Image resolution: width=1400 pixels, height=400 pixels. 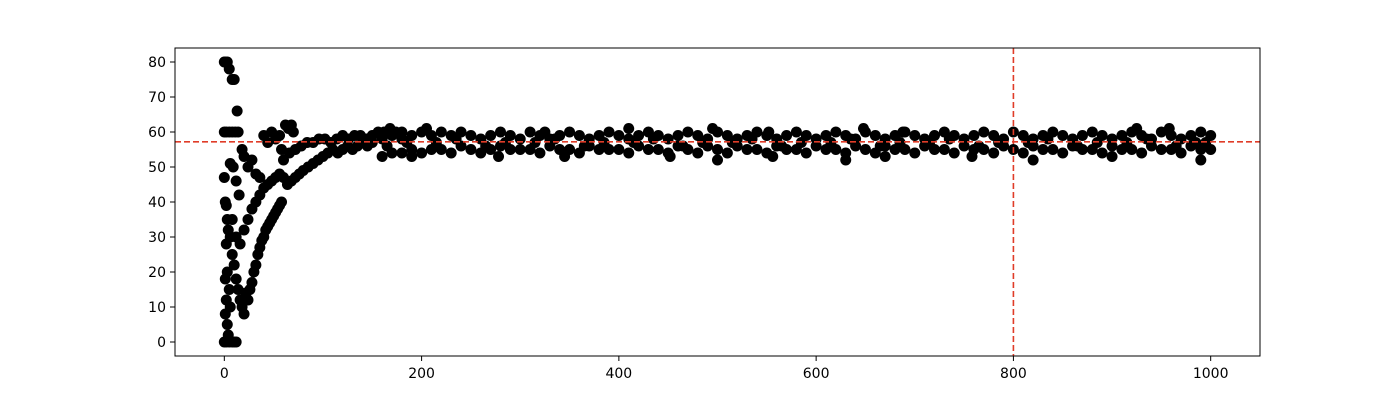 I want to click on x-axis: 0 200 400 600 800 1000, so click(x=724, y=369).